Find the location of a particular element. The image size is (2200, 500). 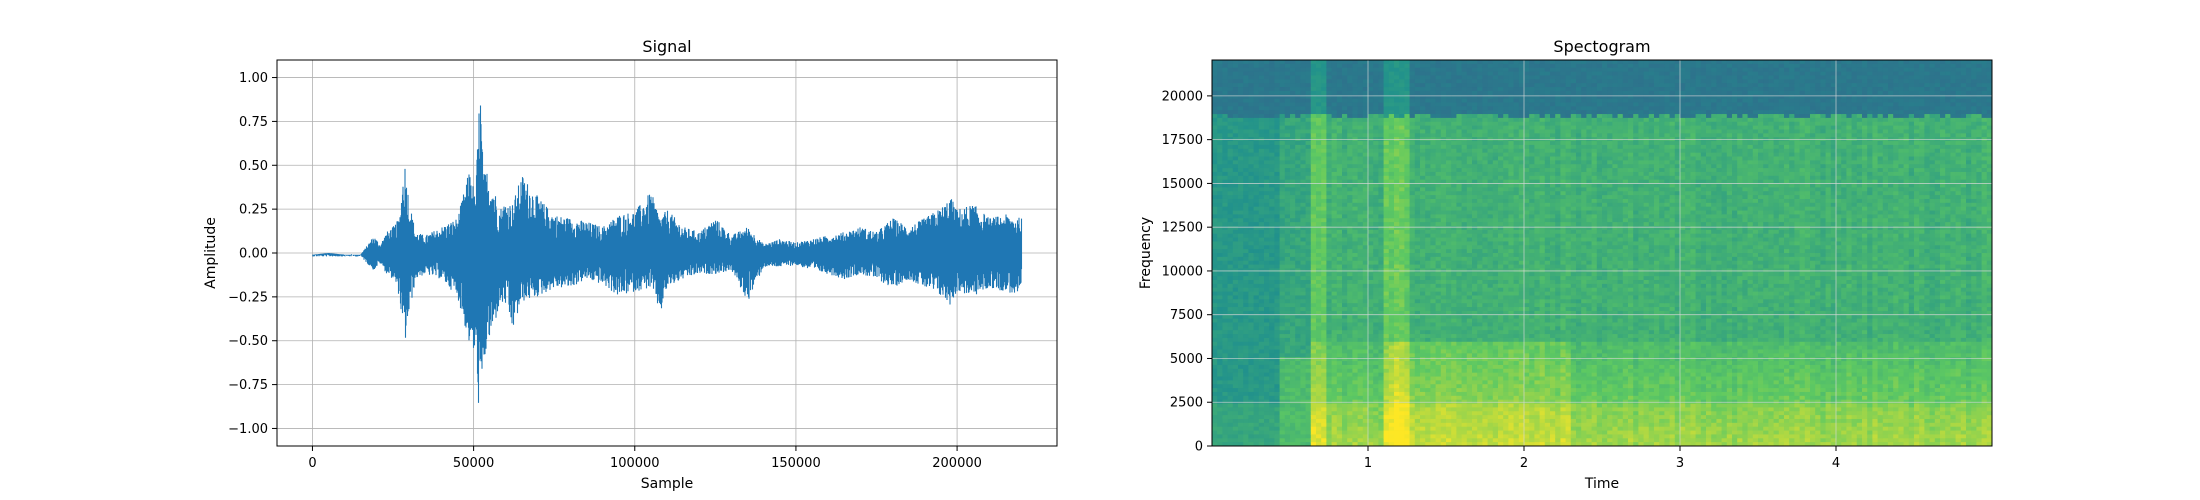

signal-x-tick-label: 100000 is located at coordinates (635, 463).